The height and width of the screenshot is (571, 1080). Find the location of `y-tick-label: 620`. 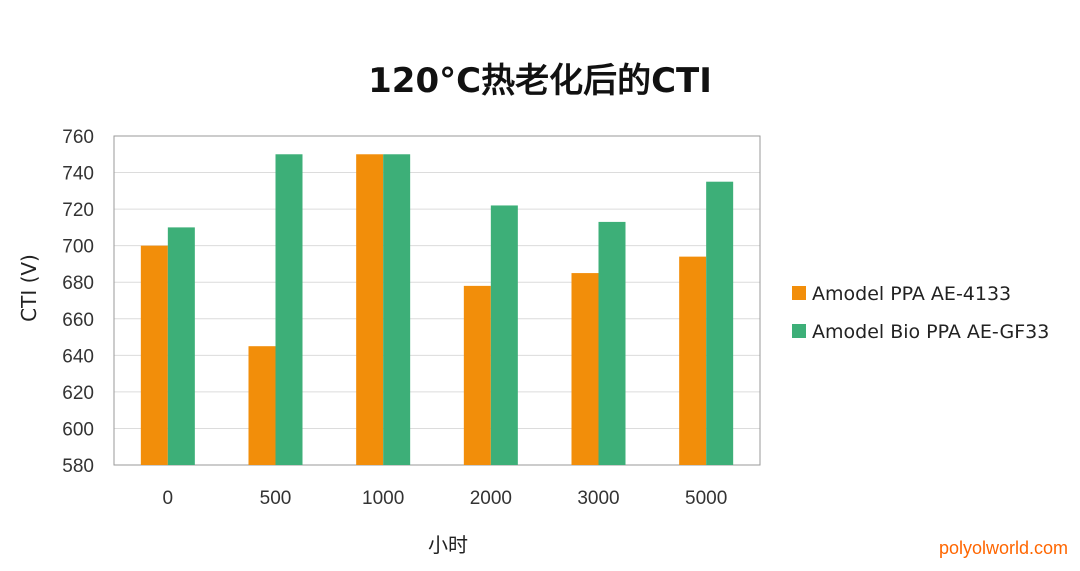

y-tick-label: 620 is located at coordinates (78, 393).